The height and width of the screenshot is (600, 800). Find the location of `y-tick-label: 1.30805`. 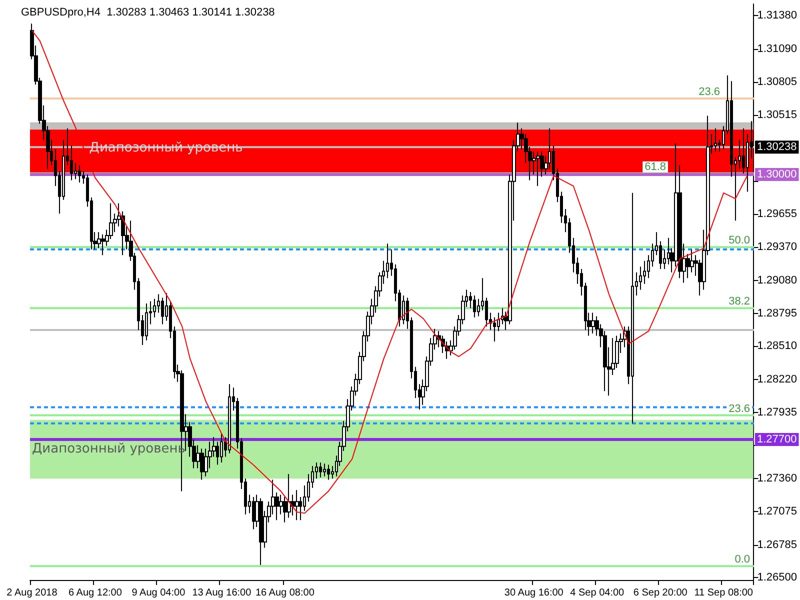

y-tick-label: 1.30805 is located at coordinates (777, 82).